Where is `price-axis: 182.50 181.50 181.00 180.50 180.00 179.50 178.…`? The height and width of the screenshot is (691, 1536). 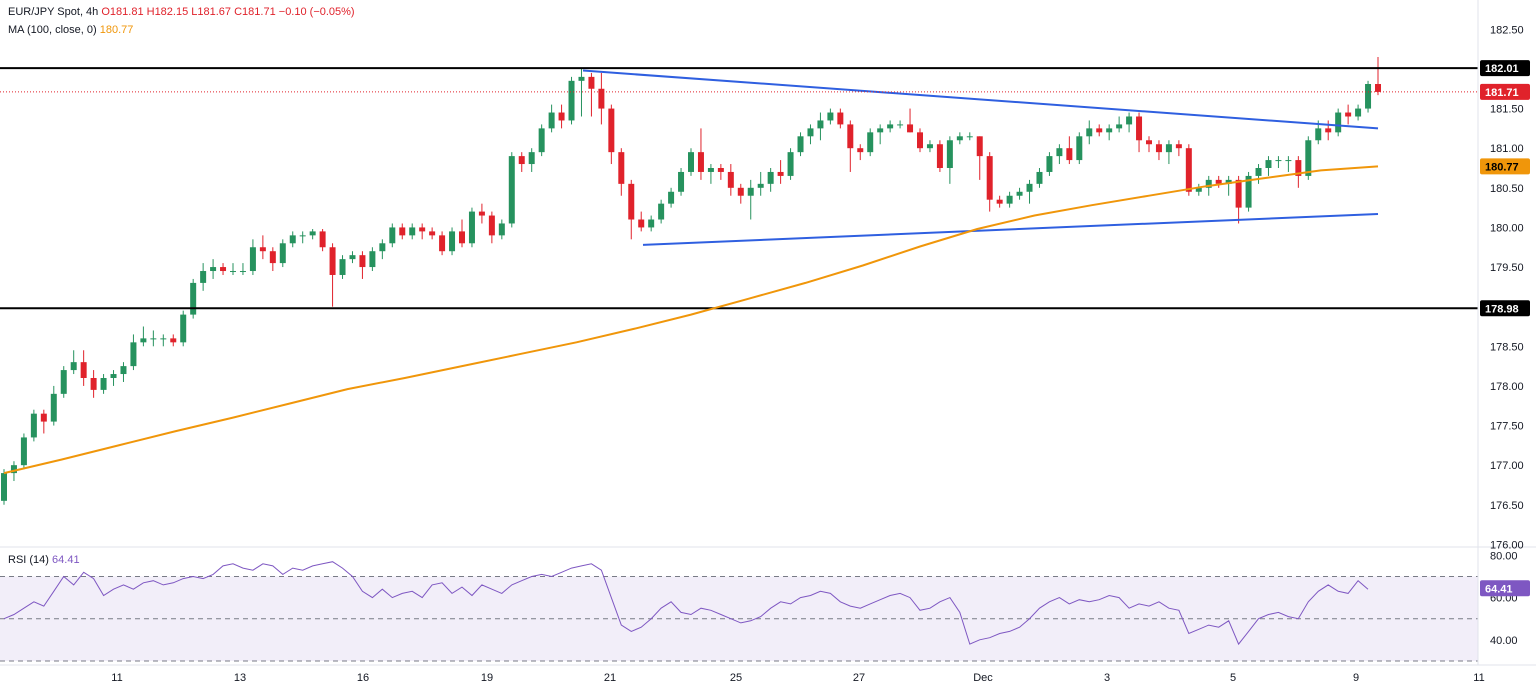
price-axis: 182.50 181.50 181.00 180.50 180.00 179.50 178.… is located at coordinates (1503, 332).